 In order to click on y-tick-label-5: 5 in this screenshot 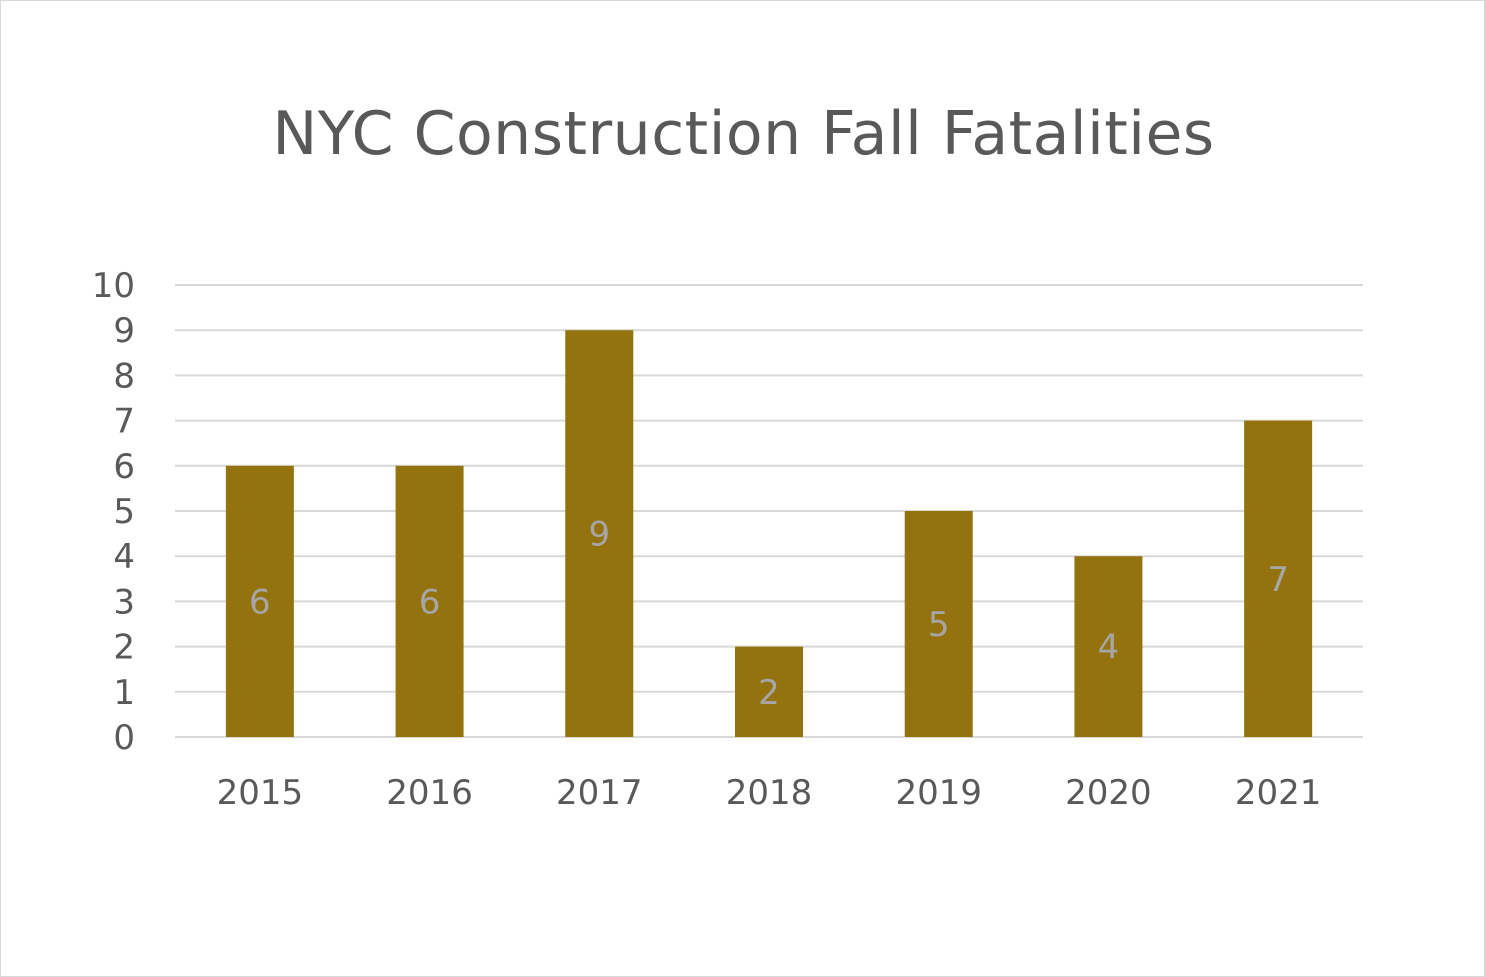, I will do `click(124, 512)`.